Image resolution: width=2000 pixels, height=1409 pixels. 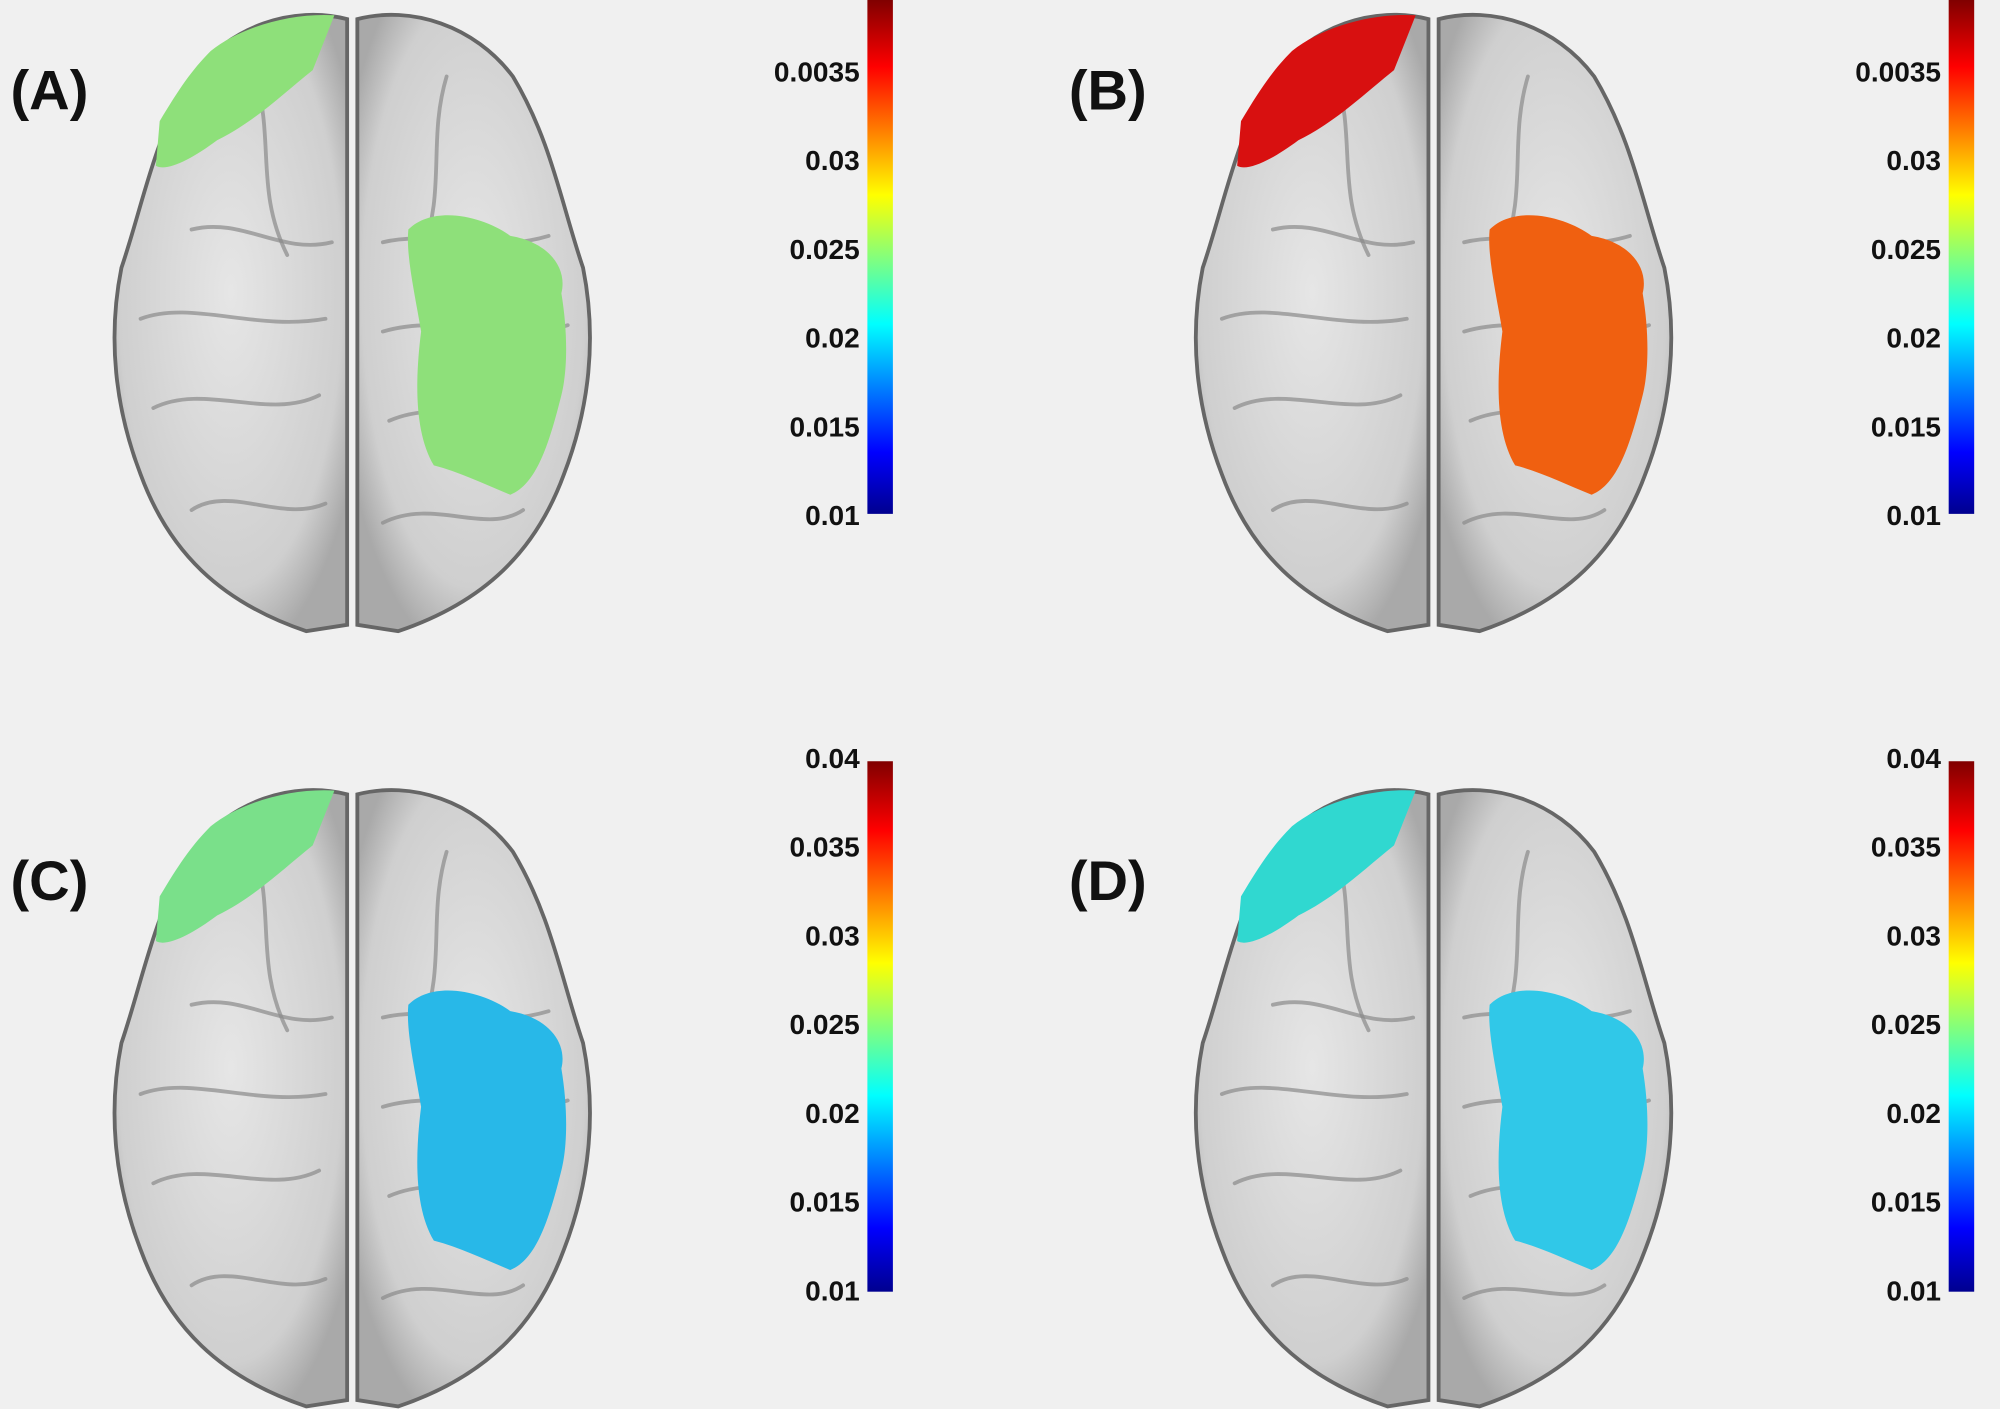 I want to click on panel-label: (D), so click(x=1108, y=880).